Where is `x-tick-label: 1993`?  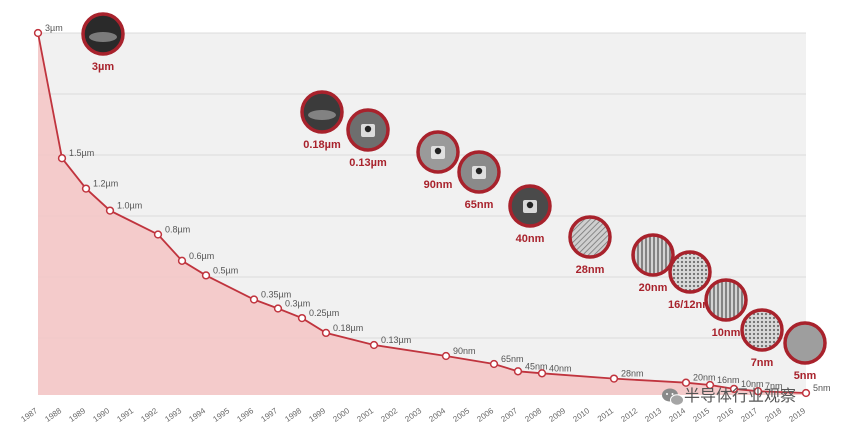 x-tick-label: 1993 is located at coordinates (173, 415).